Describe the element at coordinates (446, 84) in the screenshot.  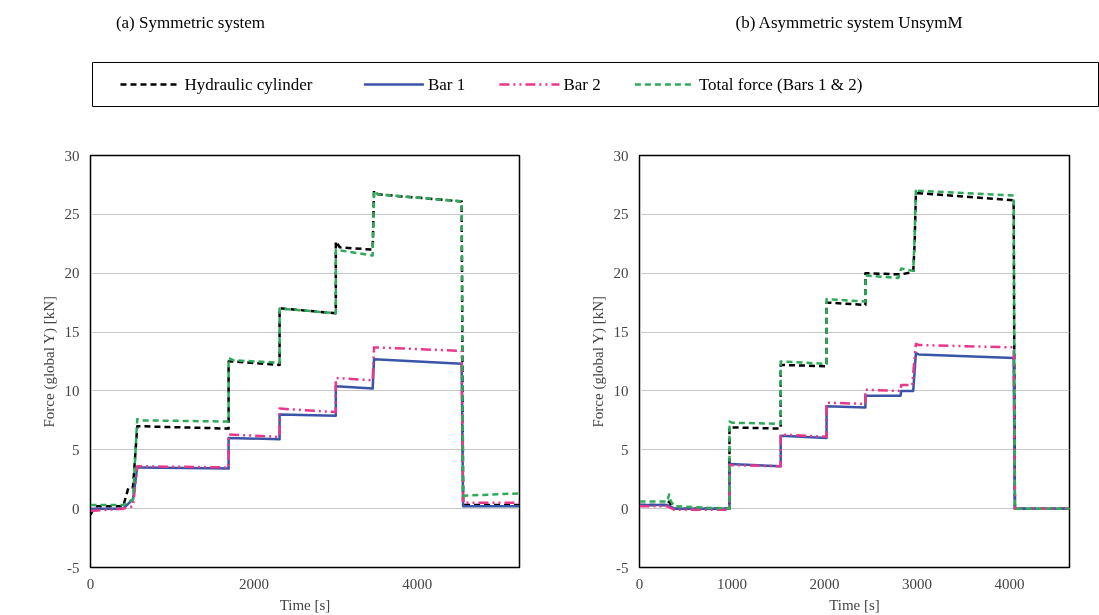
I see `legend-label: Bar 1` at that location.